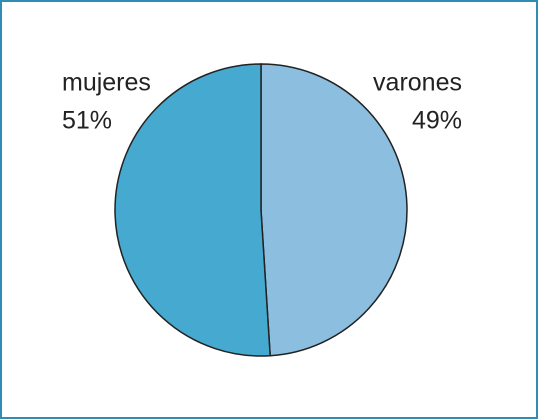 The height and width of the screenshot is (419, 538). Describe the element at coordinates (417, 83) in the screenshot. I see `slice-label: varones` at that location.